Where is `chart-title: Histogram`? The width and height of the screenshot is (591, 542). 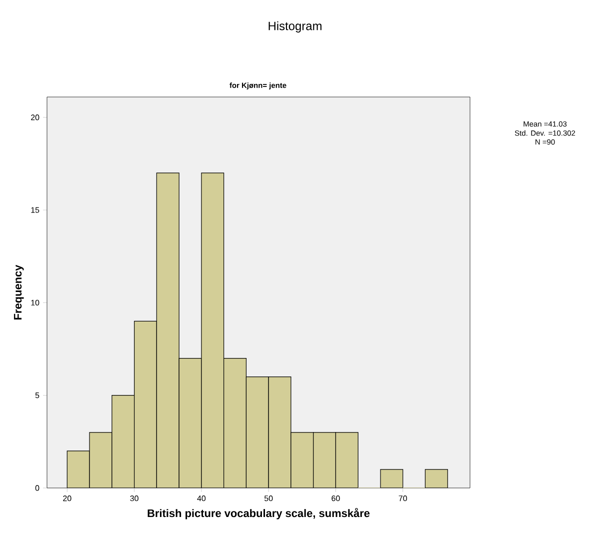 chart-title: Histogram is located at coordinates (295, 27).